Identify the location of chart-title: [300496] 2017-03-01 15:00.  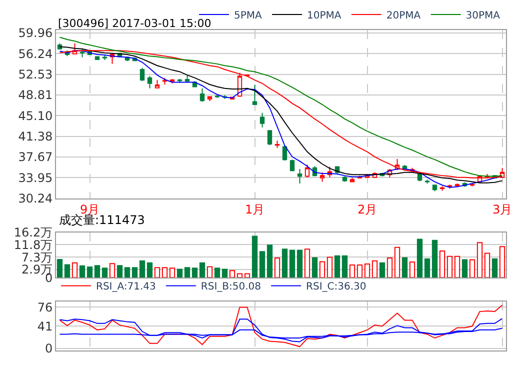
(135, 23).